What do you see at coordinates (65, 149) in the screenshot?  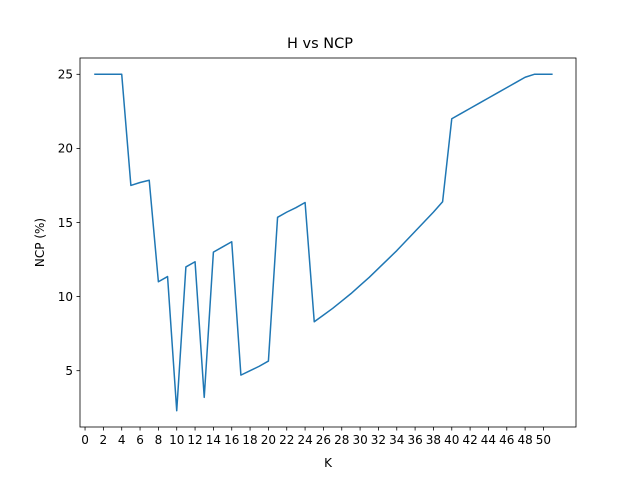 I see `y-tick-label: 20` at bounding box center [65, 149].